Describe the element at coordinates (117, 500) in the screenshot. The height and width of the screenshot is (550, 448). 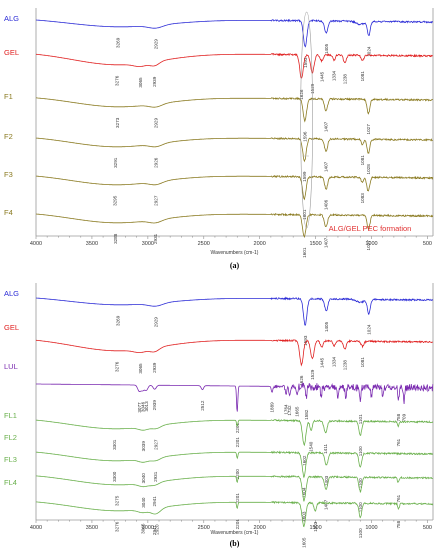
I see `peak-label: 3275` at that location.